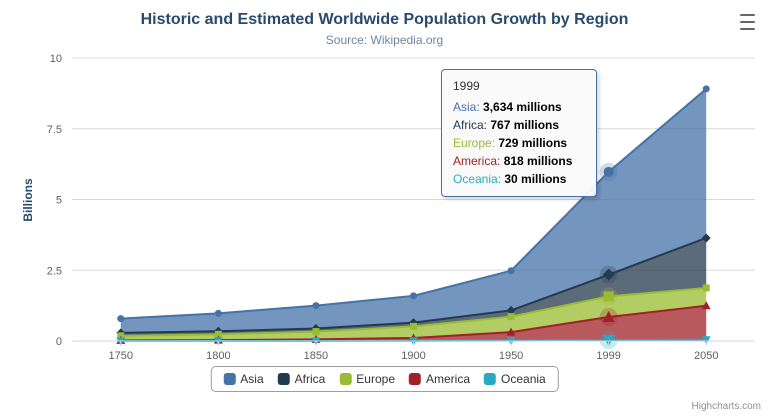  I want to click on tooltip-row-africa: Africa: 767 millions, so click(519, 125).